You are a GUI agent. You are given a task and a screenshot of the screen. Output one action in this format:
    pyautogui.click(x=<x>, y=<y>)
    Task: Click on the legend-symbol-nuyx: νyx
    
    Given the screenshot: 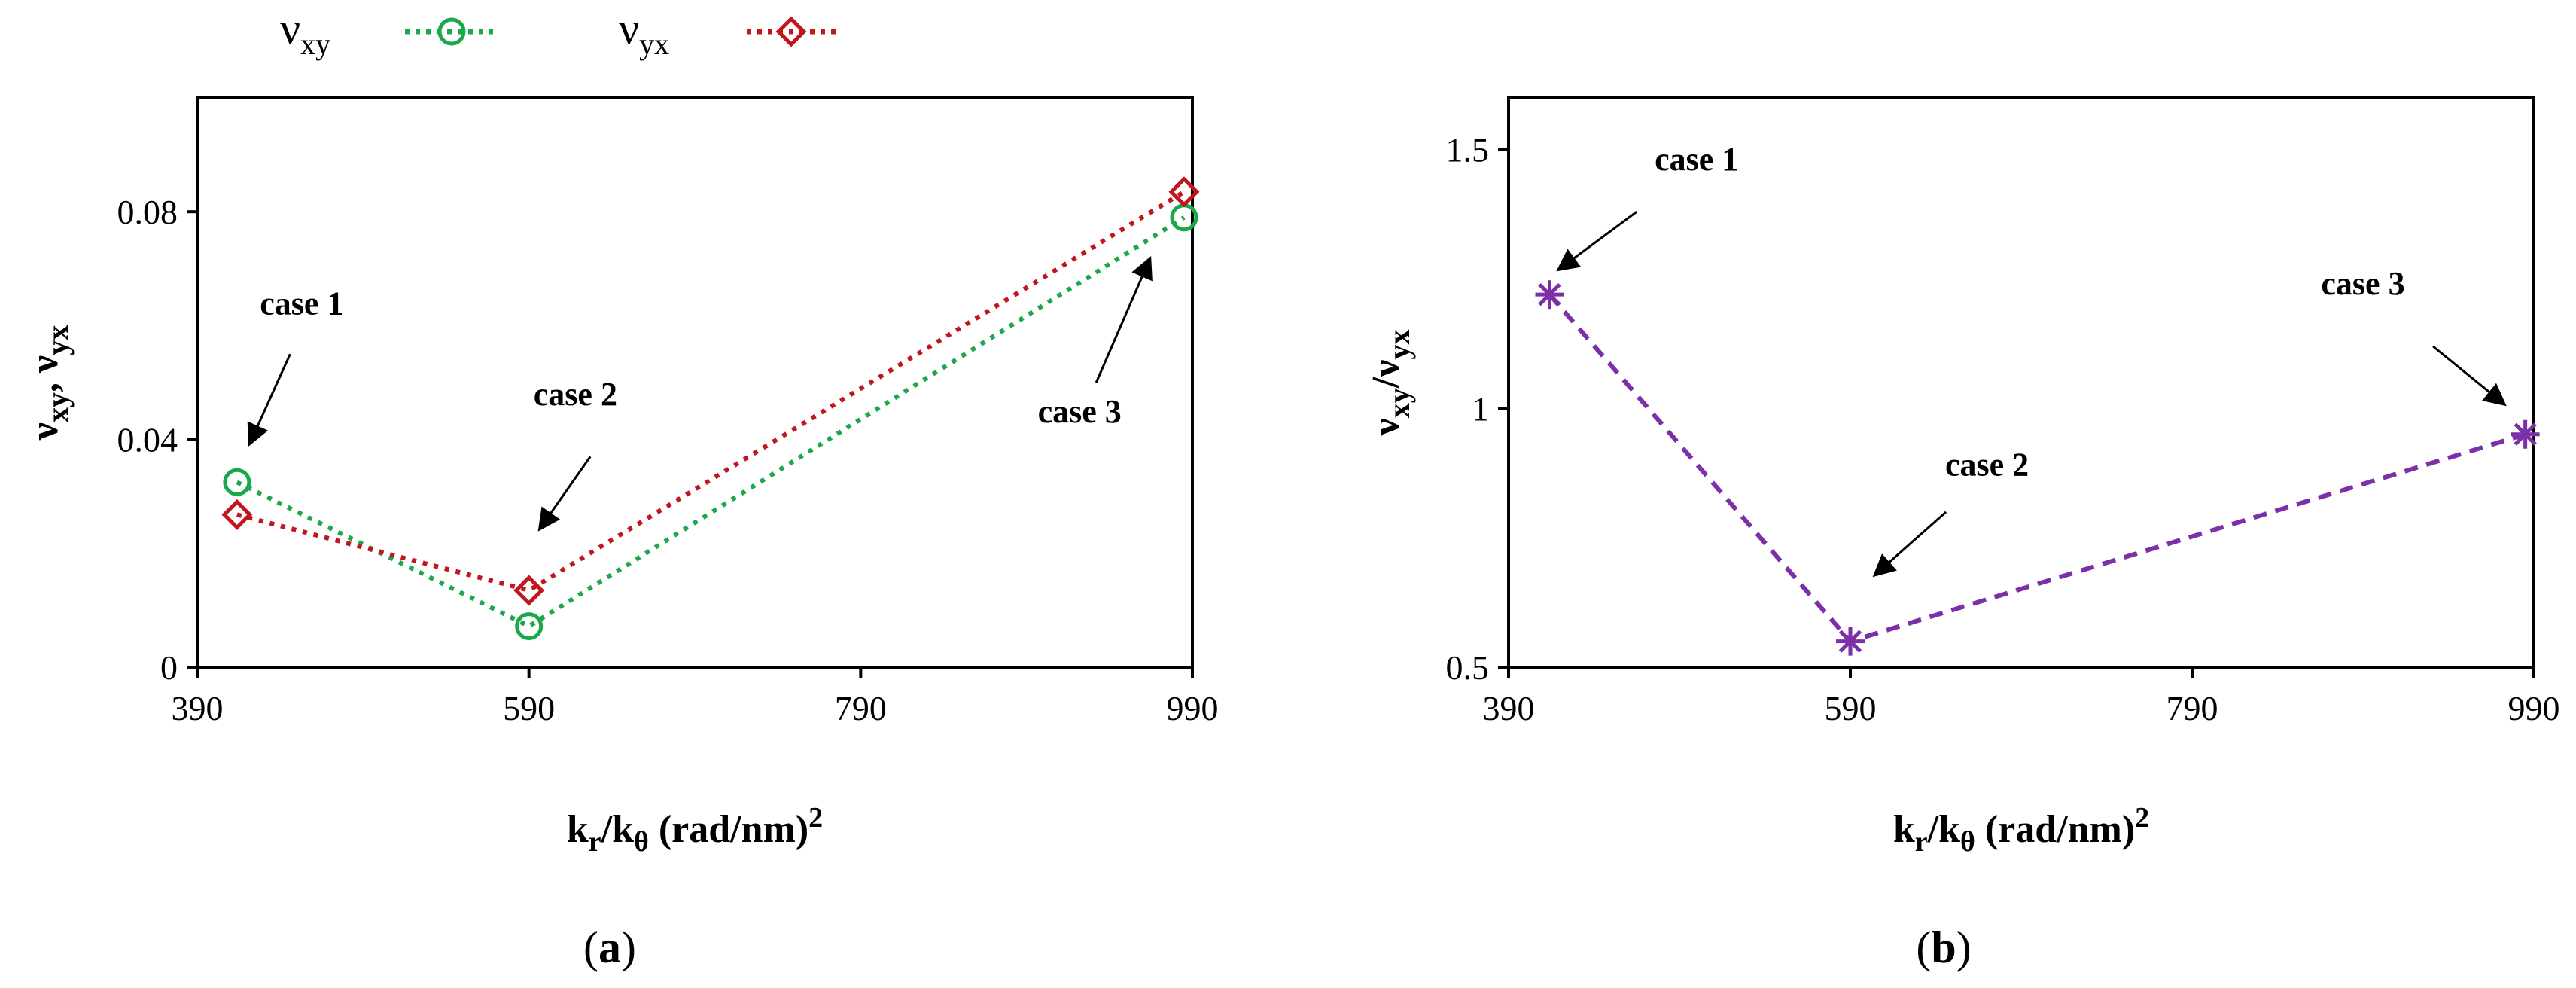 What is the action you would take?
    pyautogui.click(x=644, y=32)
    